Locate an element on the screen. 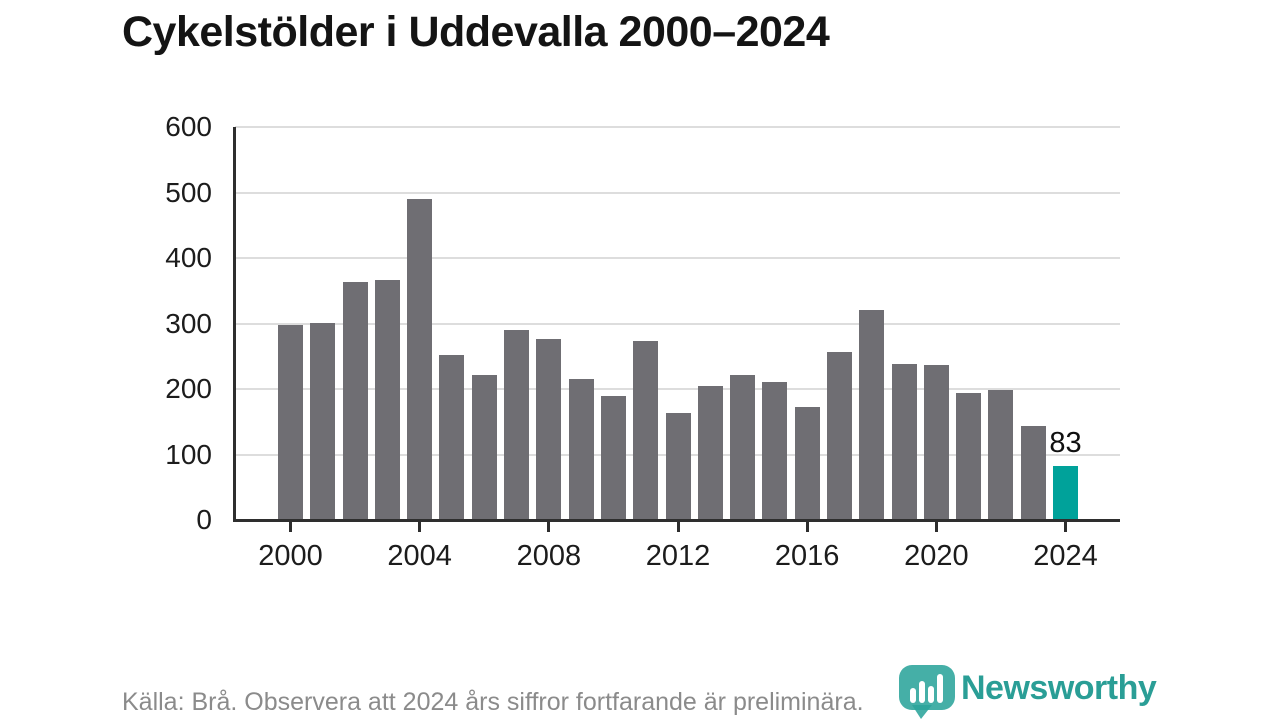 The height and width of the screenshot is (720, 1280). y-axis-tick-label: 200 is located at coordinates (188, 388).